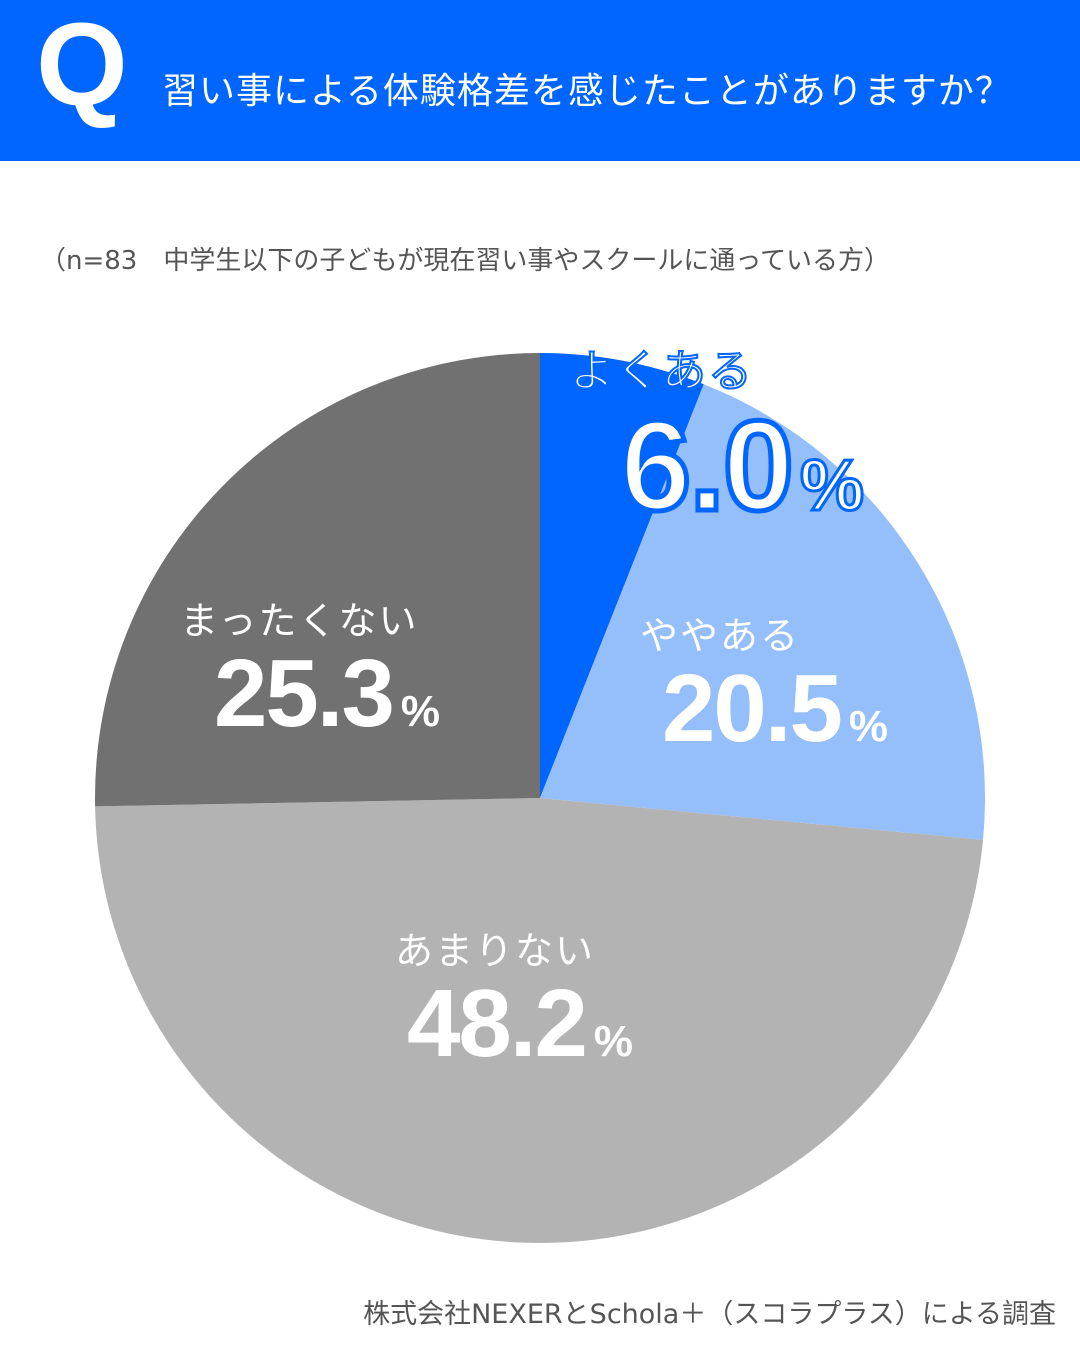 The height and width of the screenshot is (1350, 1080). Describe the element at coordinates (495, 951) in the screenshot. I see `label-name: あまりない` at that location.